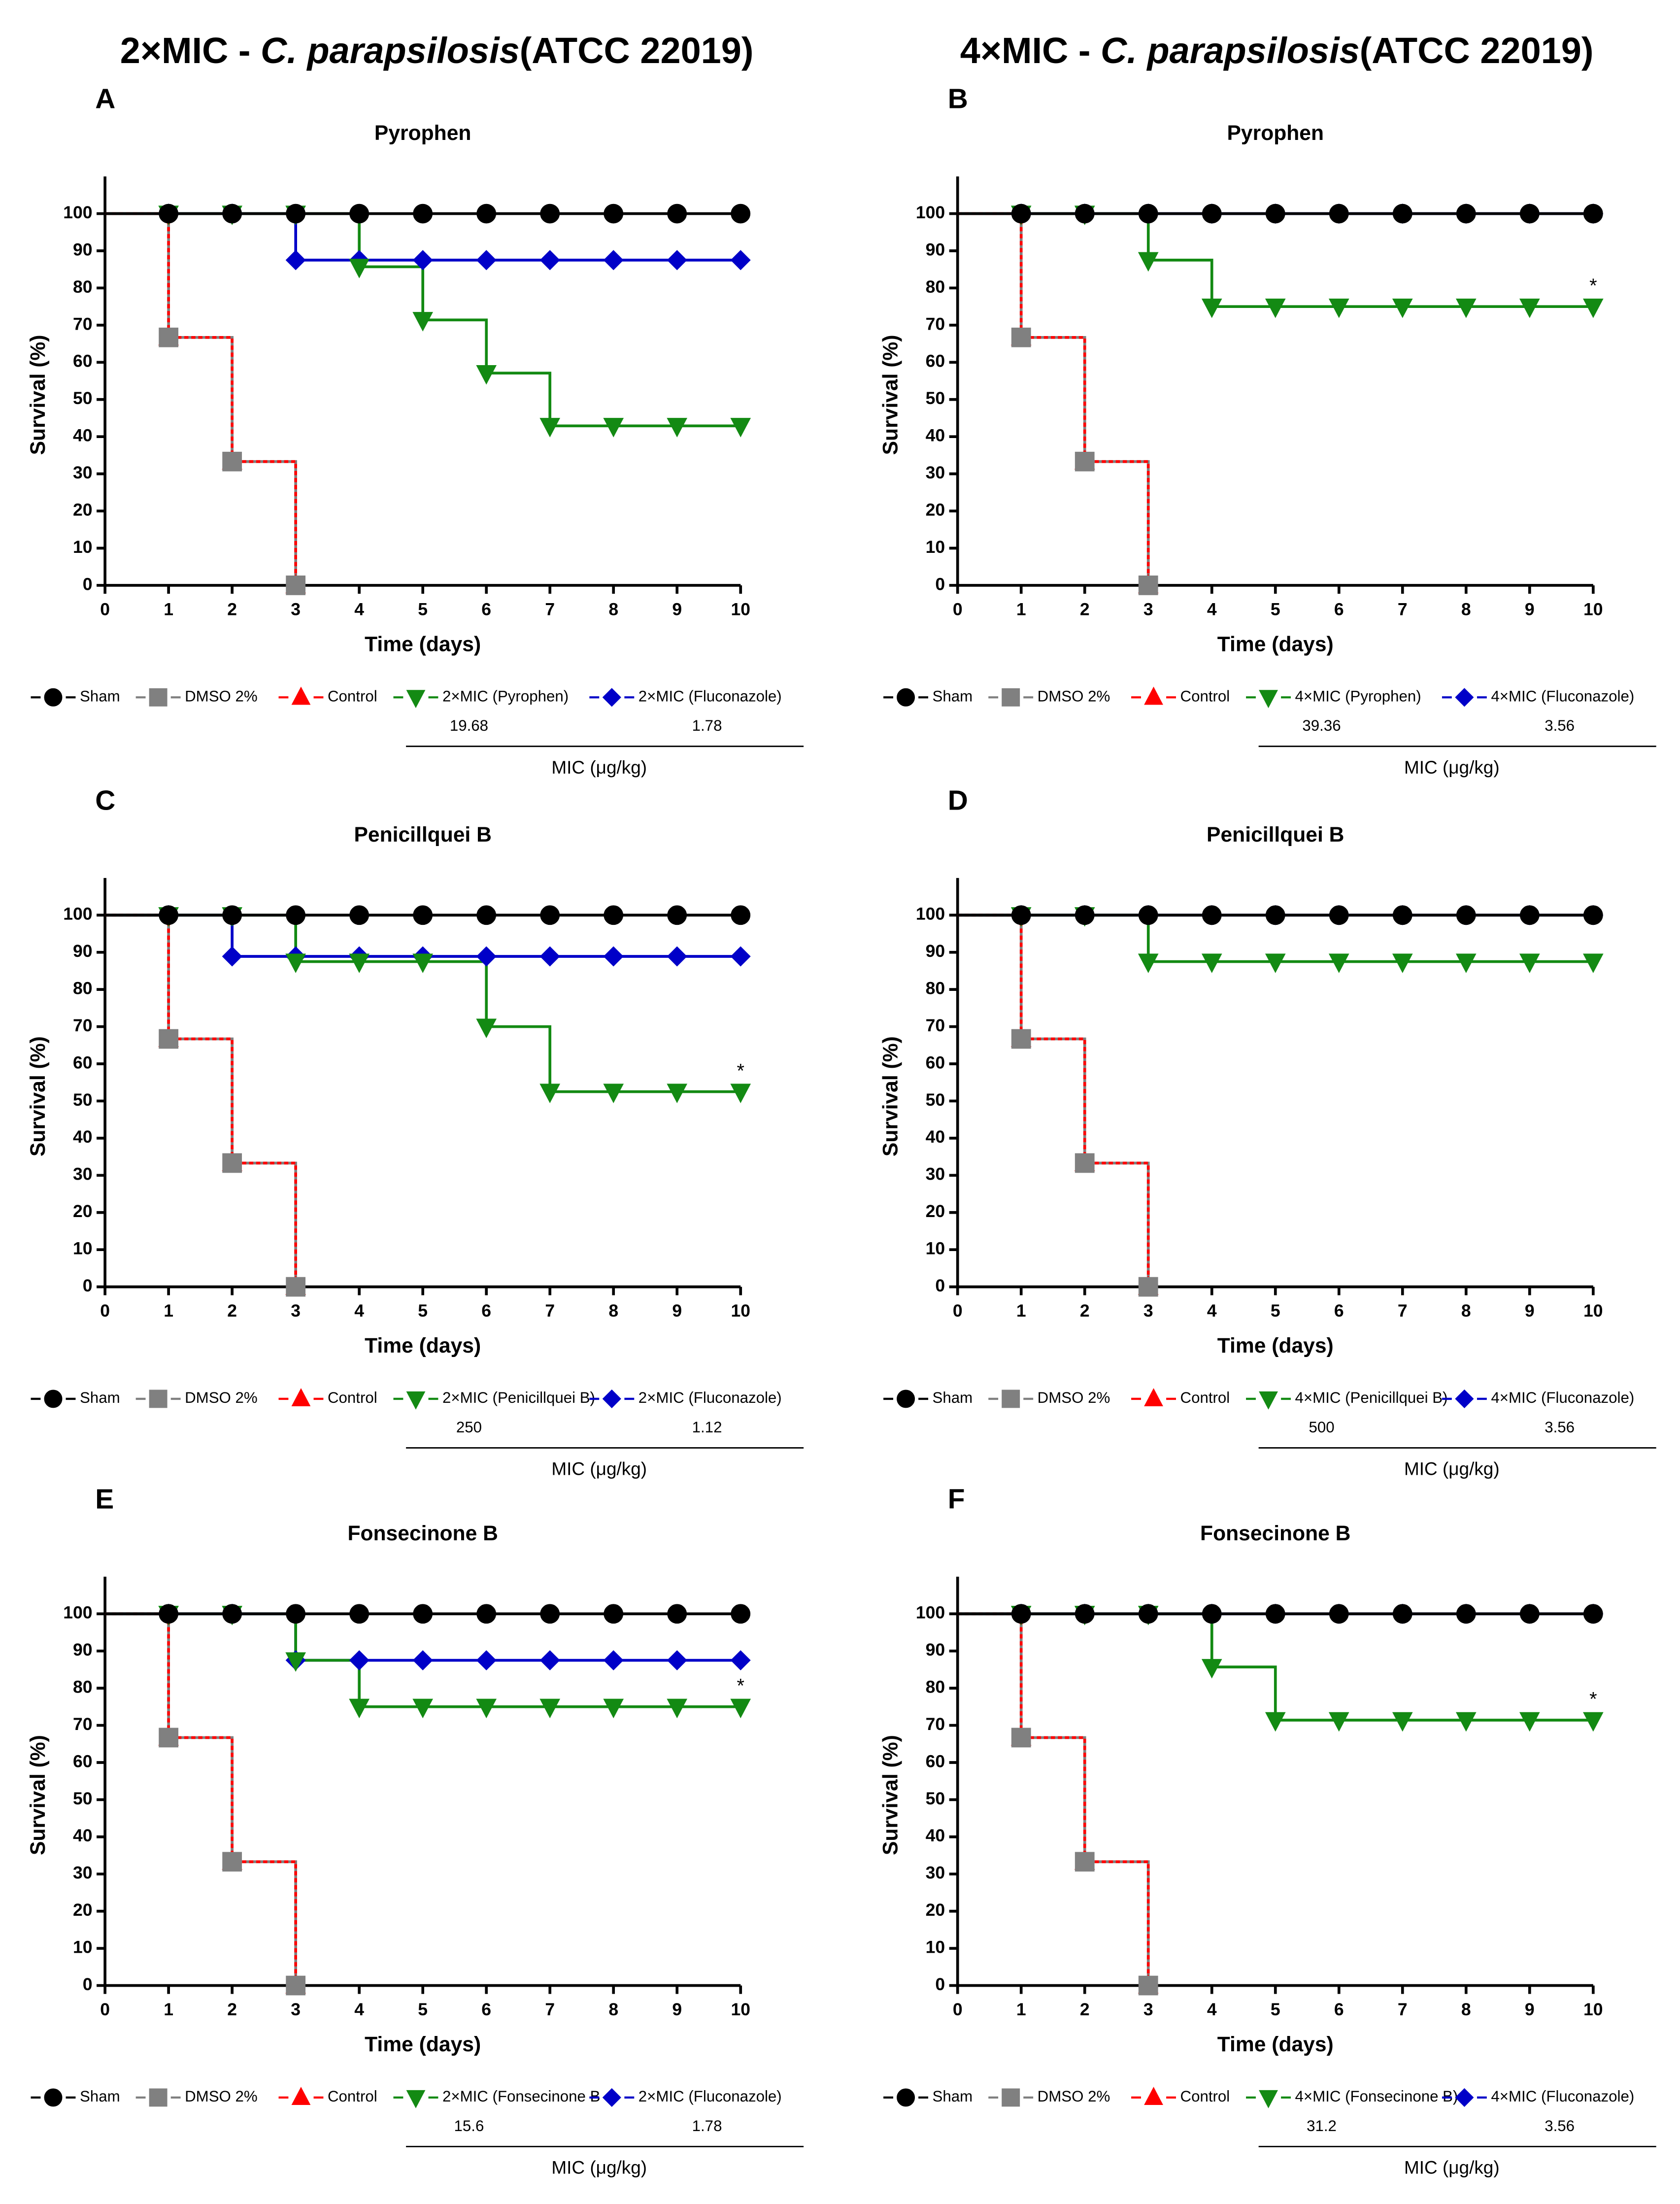 The width and height of the screenshot is (1680, 2204). Describe the element at coordinates (83, 1798) in the screenshot. I see `y-tick-label: 50` at that location.